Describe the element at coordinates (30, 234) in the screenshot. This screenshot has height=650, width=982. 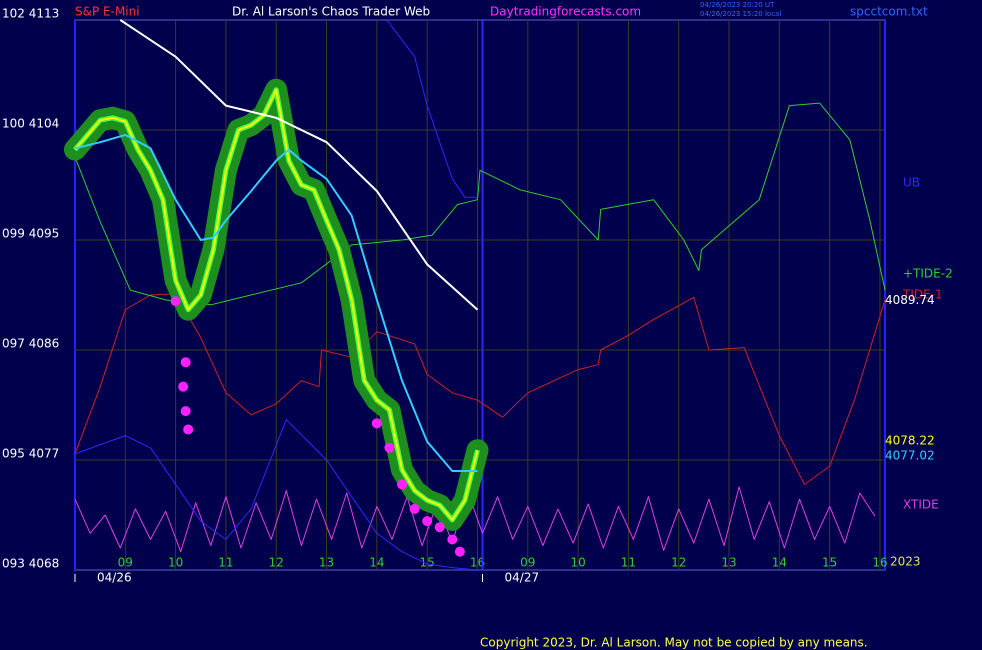
I see `y-tick-label: 099 4095` at that location.